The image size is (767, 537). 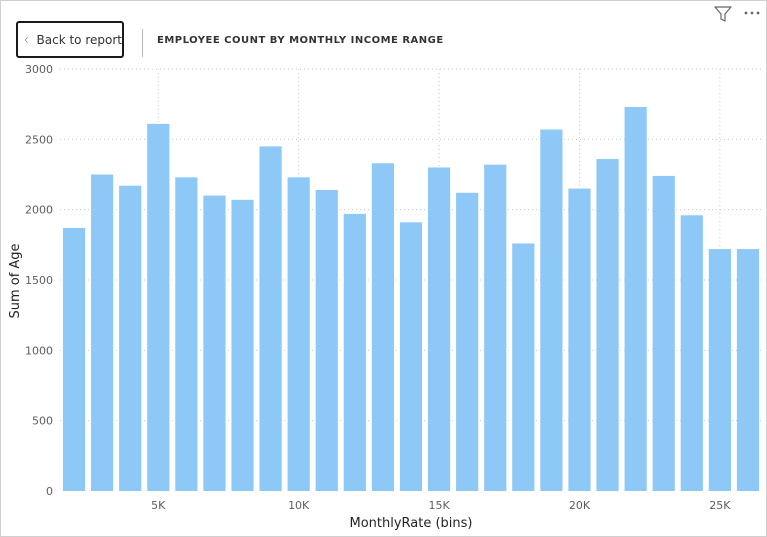 What do you see at coordinates (158, 505) in the screenshot?
I see `x-tick-label: 5K` at bounding box center [158, 505].